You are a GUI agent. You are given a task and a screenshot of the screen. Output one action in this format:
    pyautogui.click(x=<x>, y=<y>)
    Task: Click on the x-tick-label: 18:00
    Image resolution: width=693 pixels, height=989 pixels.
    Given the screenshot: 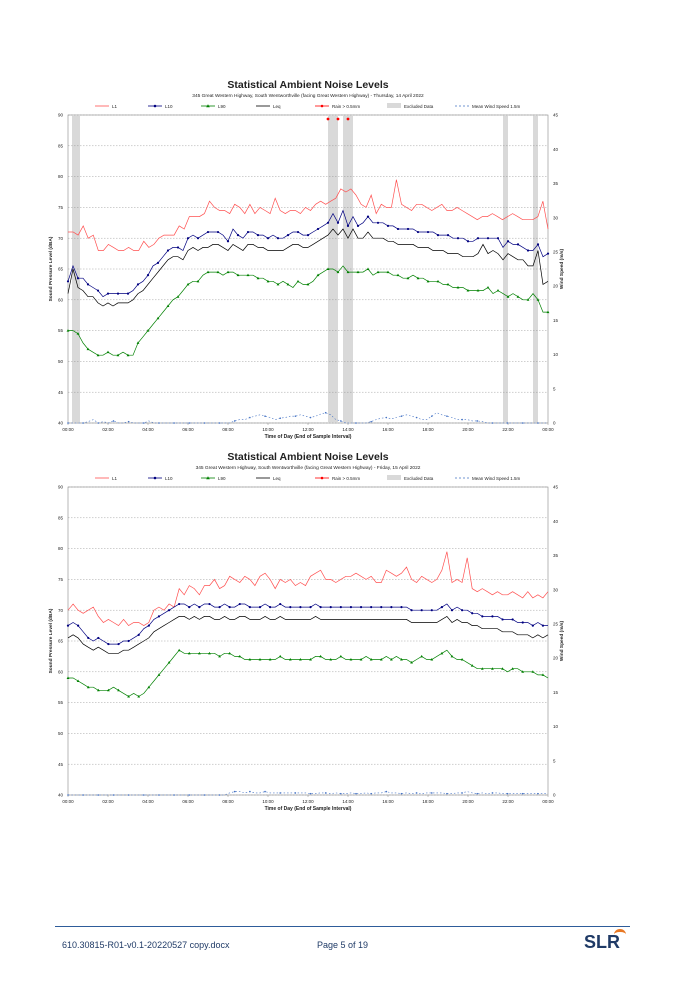 What is the action you would take?
    pyautogui.click(x=428, y=801)
    